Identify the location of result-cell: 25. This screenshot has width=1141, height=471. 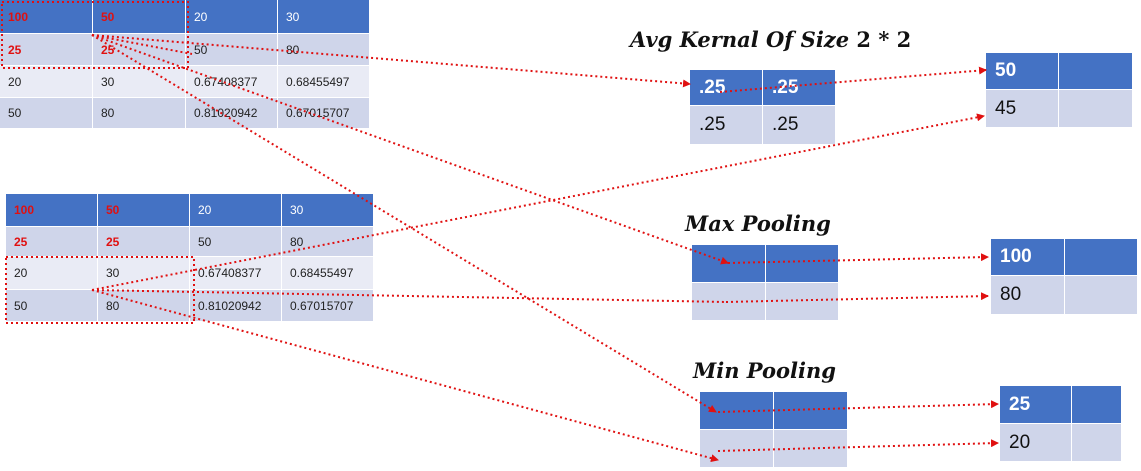
(1036, 405).